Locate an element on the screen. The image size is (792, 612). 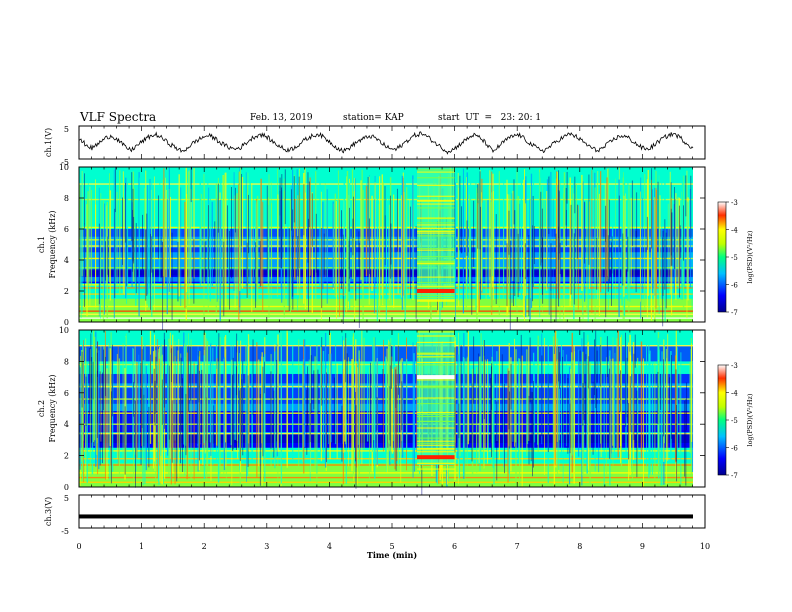
ch1-colorbar-tick-label: -6 is located at coordinates (734, 286).